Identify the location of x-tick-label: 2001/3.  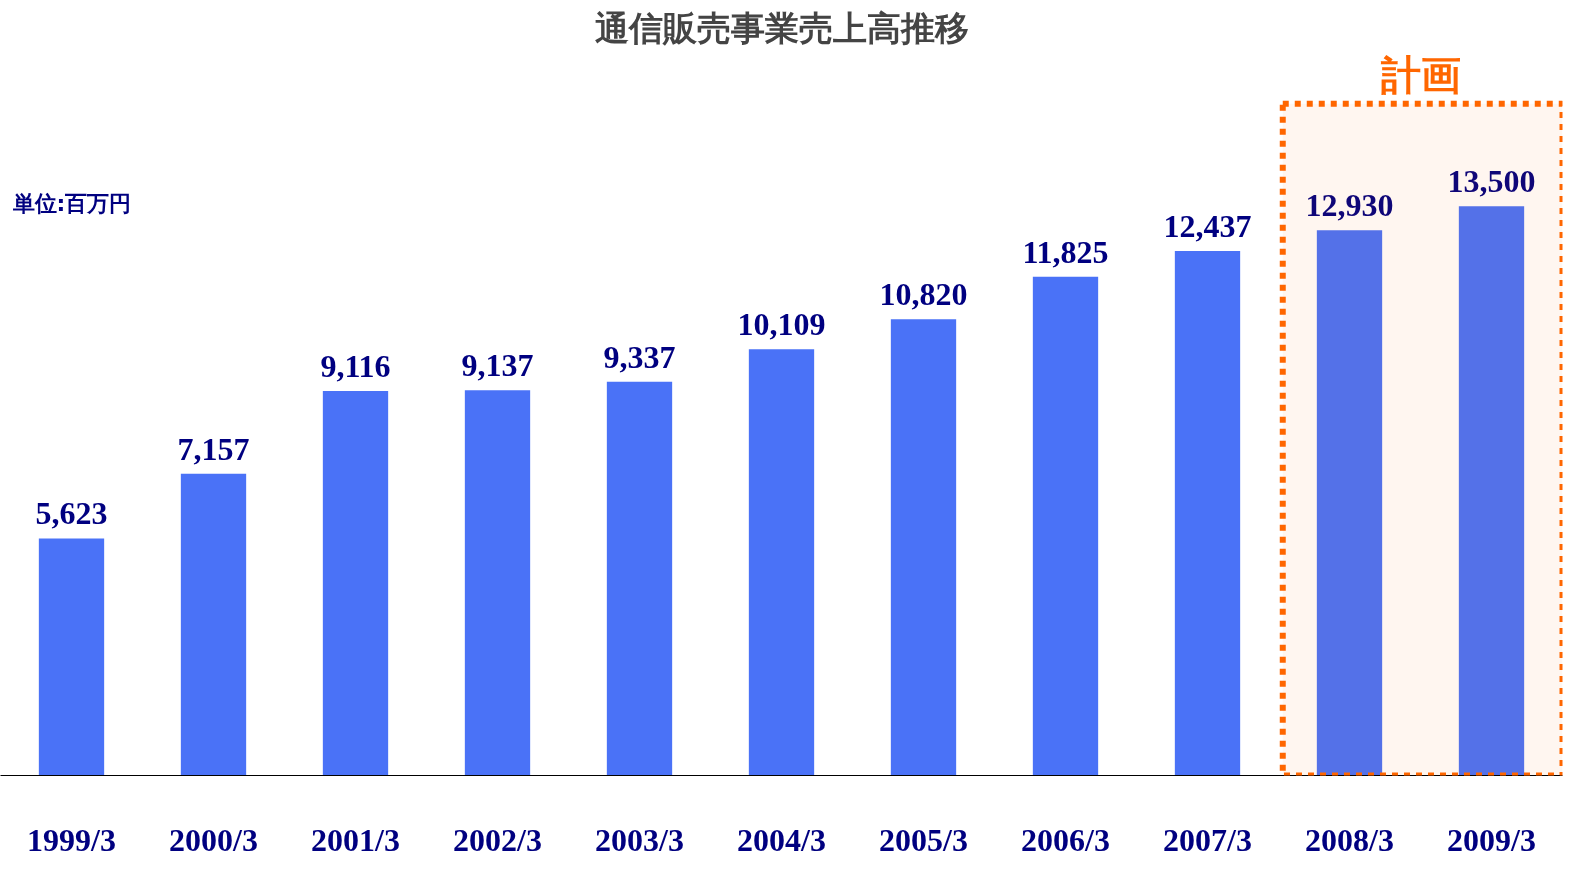
(355, 839).